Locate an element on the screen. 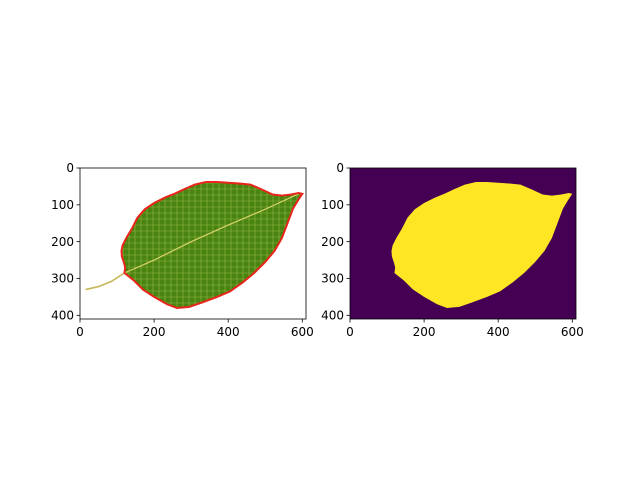 This screenshot has width=640, height=480. leaf-body is located at coordinates (212, 245).